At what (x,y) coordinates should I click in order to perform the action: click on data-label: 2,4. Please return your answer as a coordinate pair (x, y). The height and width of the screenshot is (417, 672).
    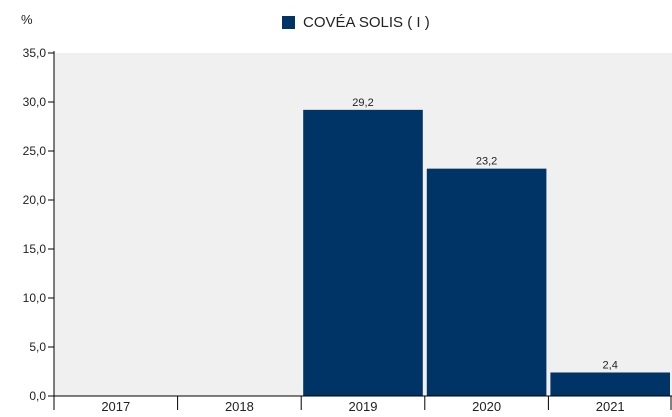
    Looking at the image, I should click on (610, 365).